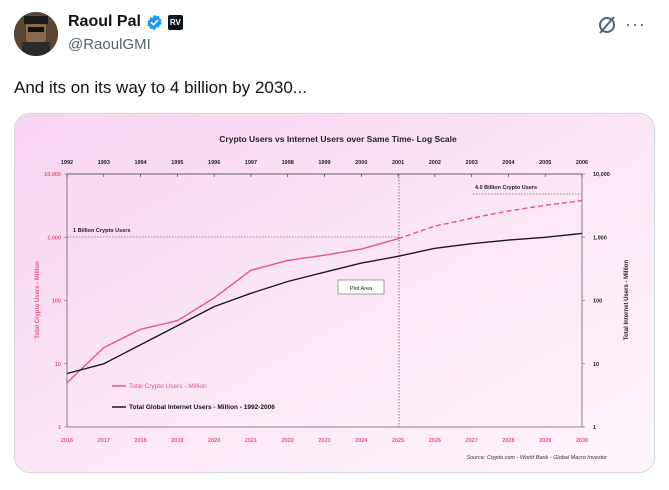 The image size is (669, 490). I want to click on more-horizontal-icon: ···, so click(635, 24).